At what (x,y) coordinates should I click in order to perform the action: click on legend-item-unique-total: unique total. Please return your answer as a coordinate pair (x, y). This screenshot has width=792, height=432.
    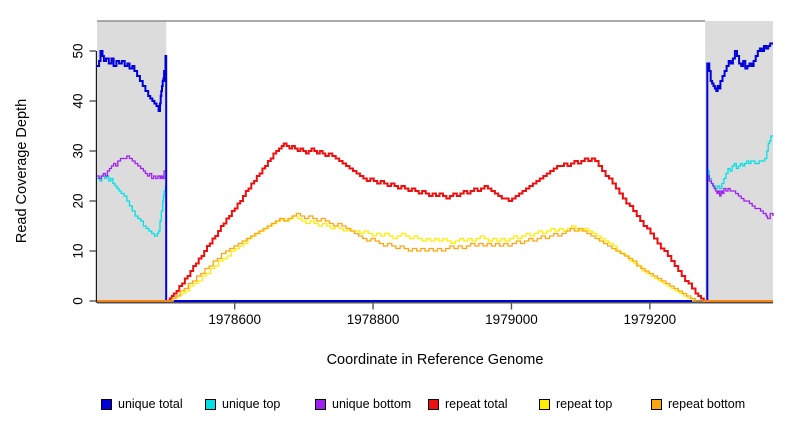
    Looking at the image, I should click on (142, 404).